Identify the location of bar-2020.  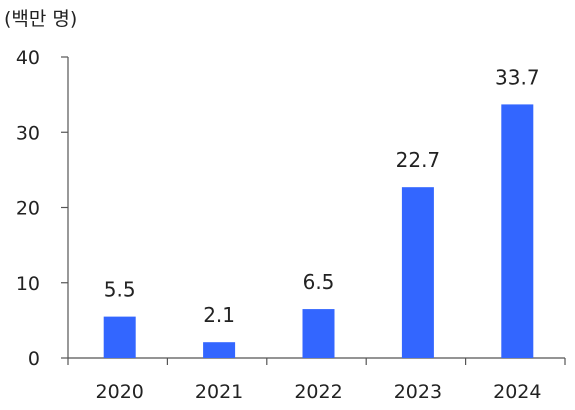
(119, 337).